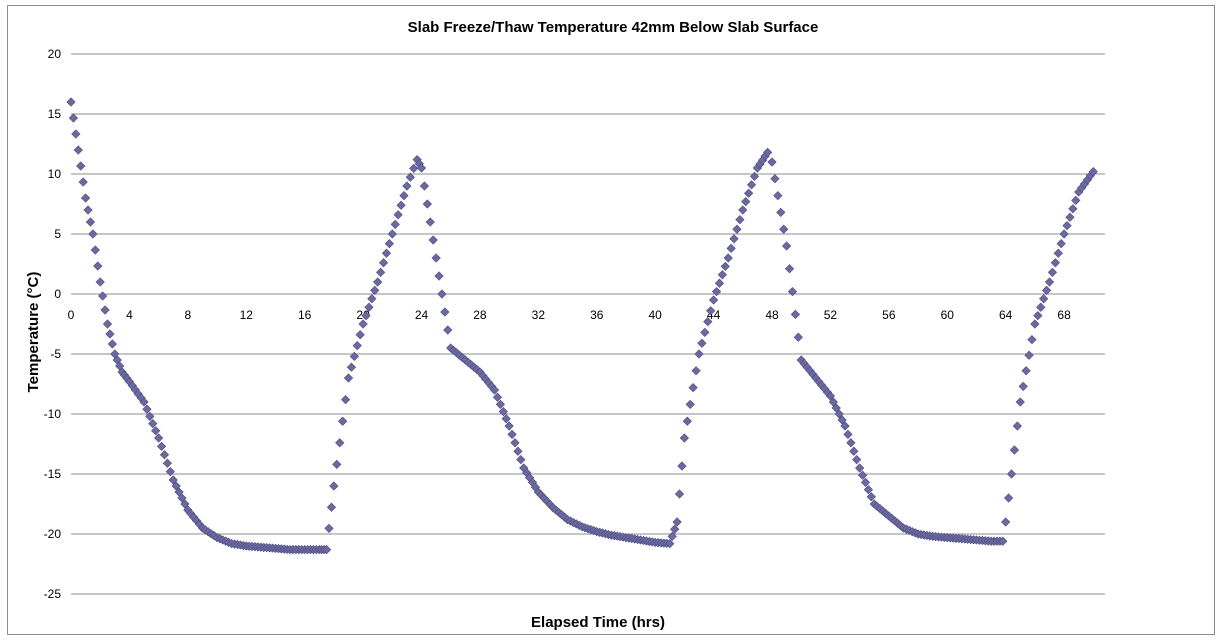  Describe the element at coordinates (539, 315) in the screenshot. I see `x-tick-label: 32` at that location.